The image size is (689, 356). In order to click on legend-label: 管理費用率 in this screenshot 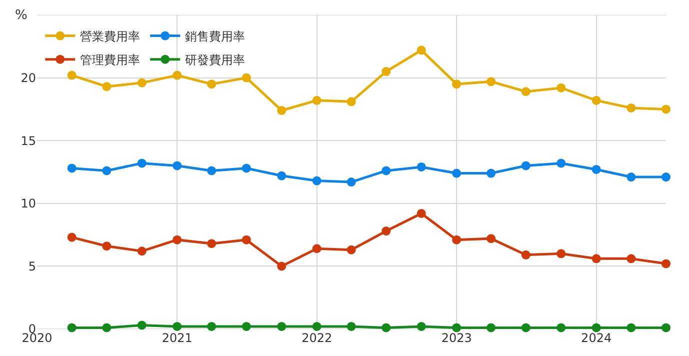, I will do `click(110, 60)`.